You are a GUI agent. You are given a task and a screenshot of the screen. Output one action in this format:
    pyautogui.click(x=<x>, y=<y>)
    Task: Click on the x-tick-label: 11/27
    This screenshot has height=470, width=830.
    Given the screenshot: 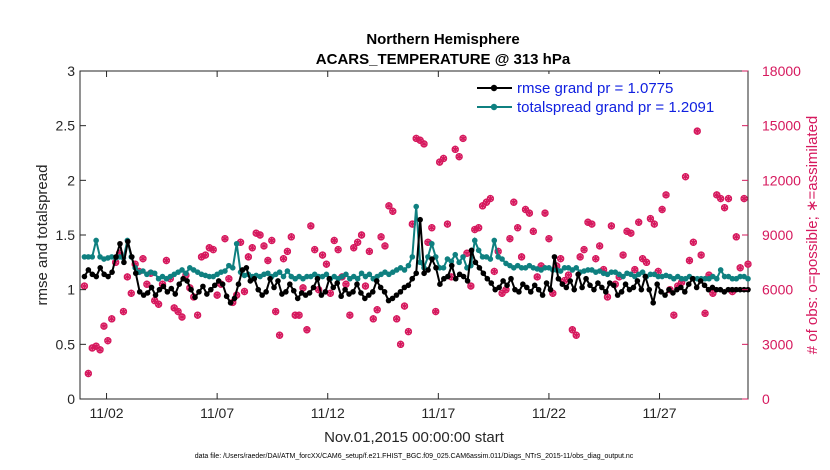 What is the action you would take?
    pyautogui.click(x=660, y=413)
    